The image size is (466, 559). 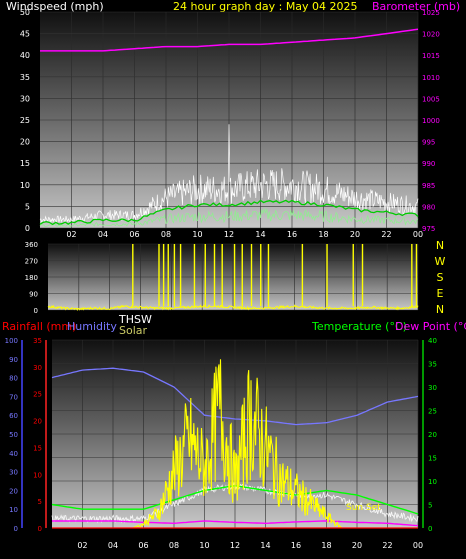 What do you see at coordinates (359, 326) in the screenshot?
I see `temperature-label: Temperature (°C)` at bounding box center [359, 326].